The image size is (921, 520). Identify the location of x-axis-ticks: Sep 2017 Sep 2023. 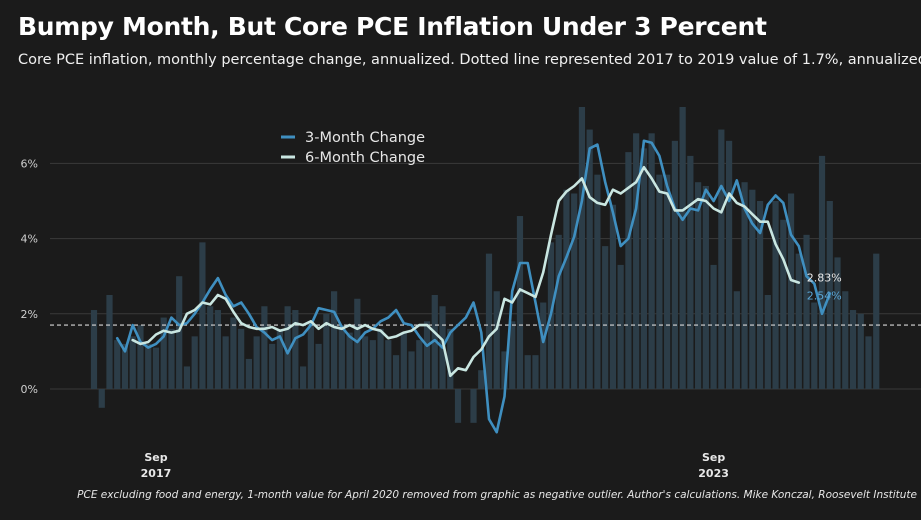
(435, 465).